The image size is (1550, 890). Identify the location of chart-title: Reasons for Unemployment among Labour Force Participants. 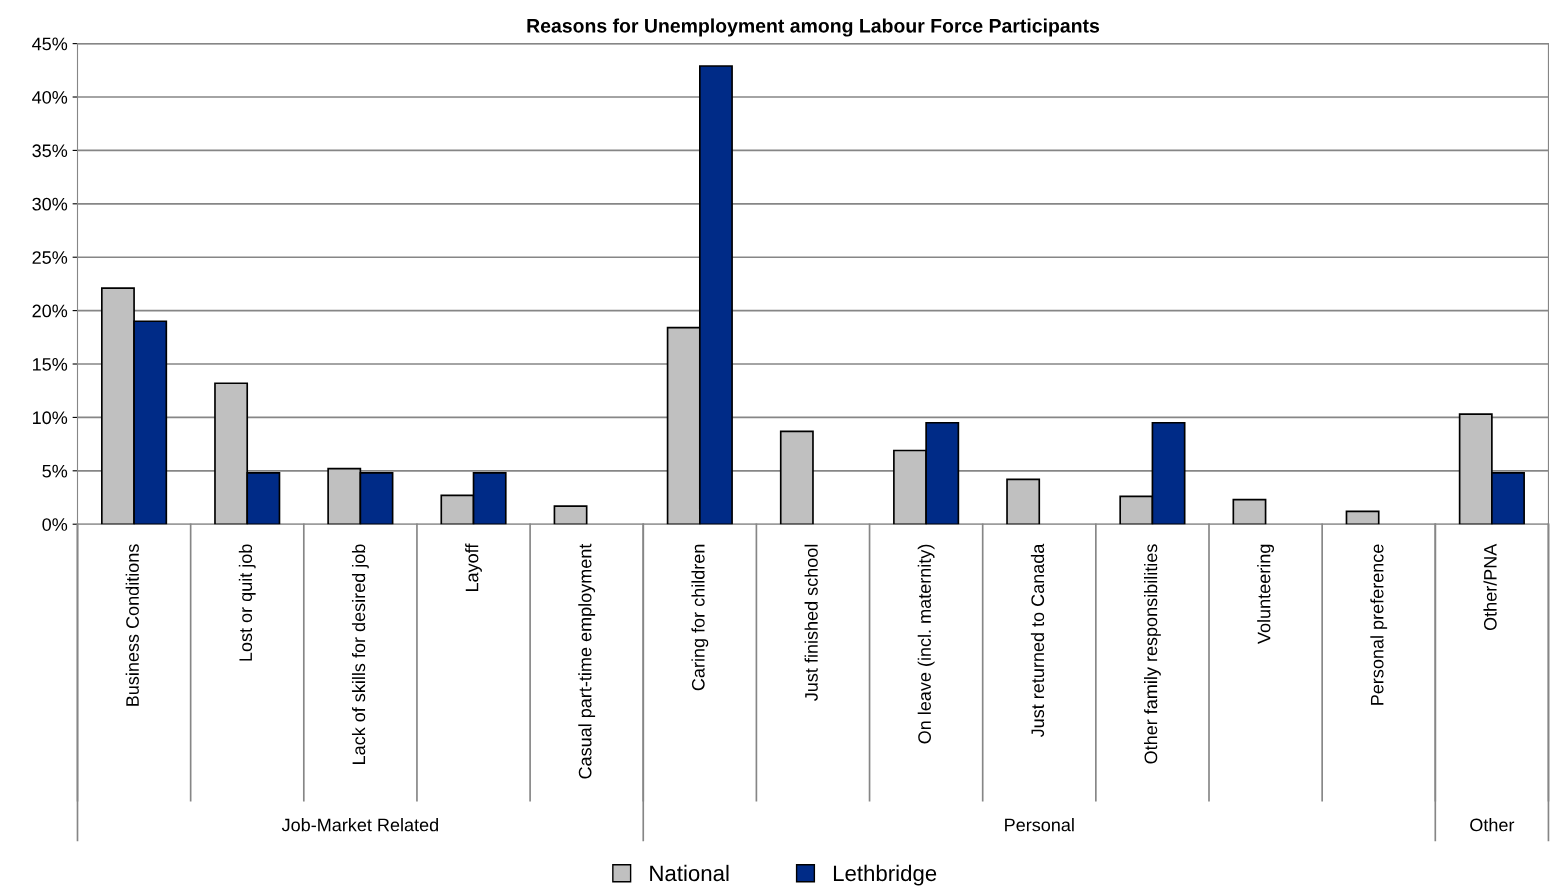
(813, 27).